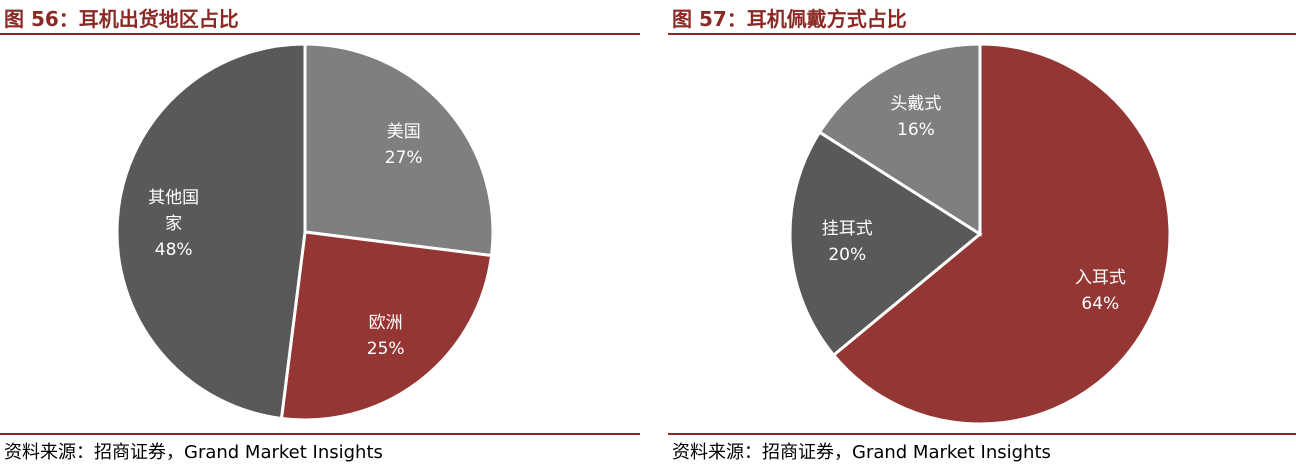  I want to click on slice-label: 美国 27%, so click(404, 145).